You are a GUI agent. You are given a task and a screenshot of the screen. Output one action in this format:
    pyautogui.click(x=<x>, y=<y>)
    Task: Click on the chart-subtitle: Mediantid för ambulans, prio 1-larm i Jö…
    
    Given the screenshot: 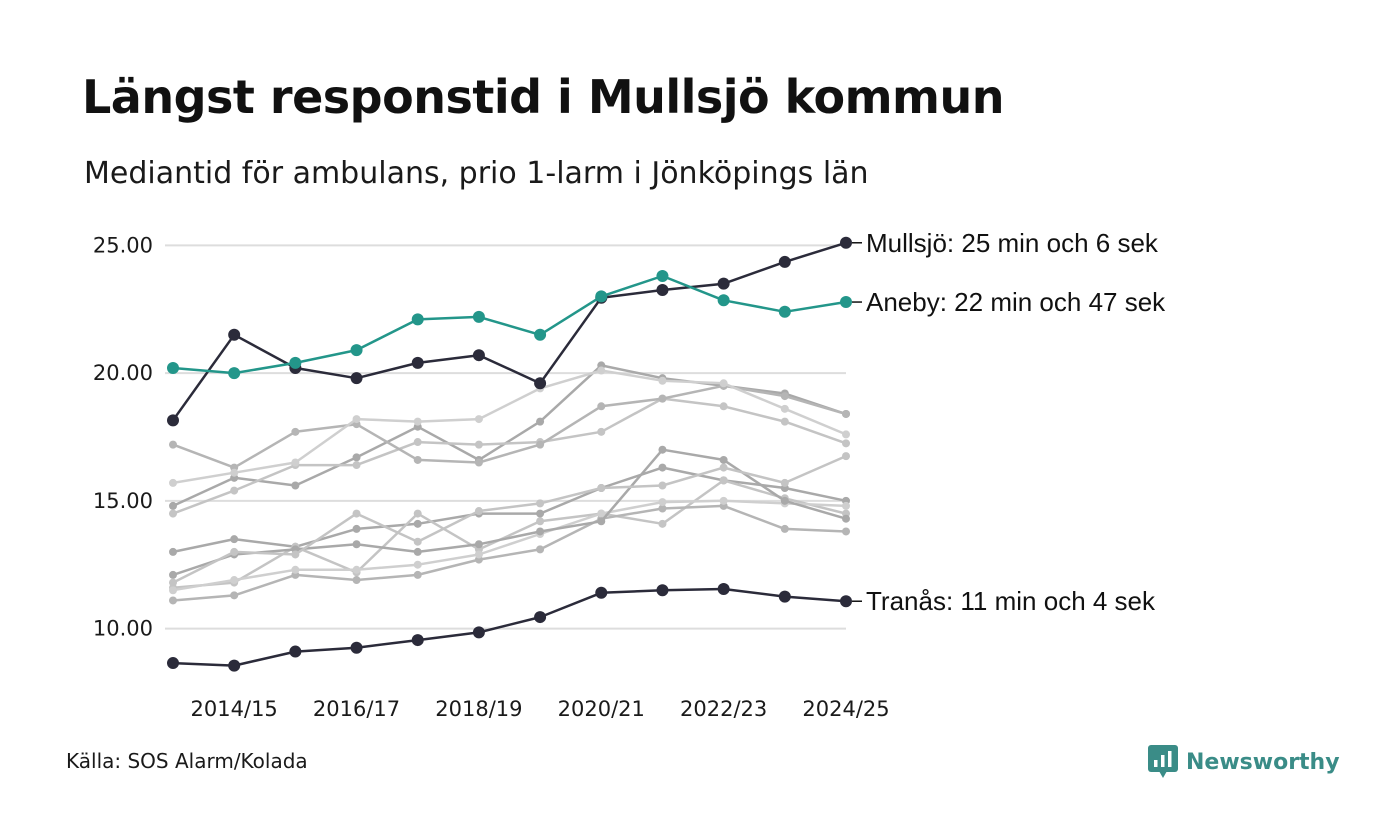 What is the action you would take?
    pyautogui.click(x=476, y=173)
    